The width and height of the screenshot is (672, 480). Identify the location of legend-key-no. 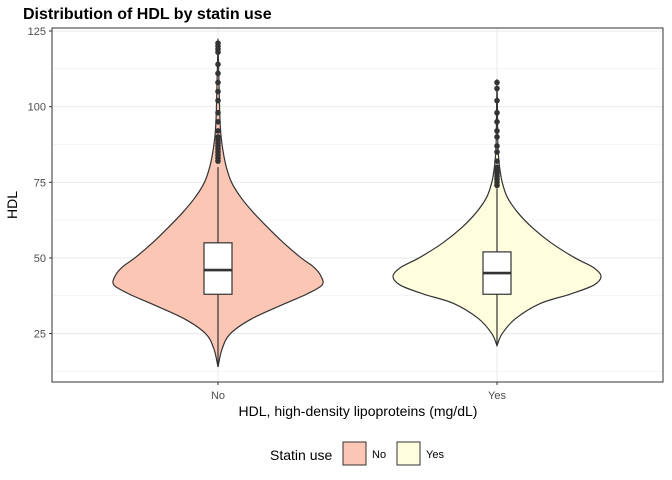
(354, 453).